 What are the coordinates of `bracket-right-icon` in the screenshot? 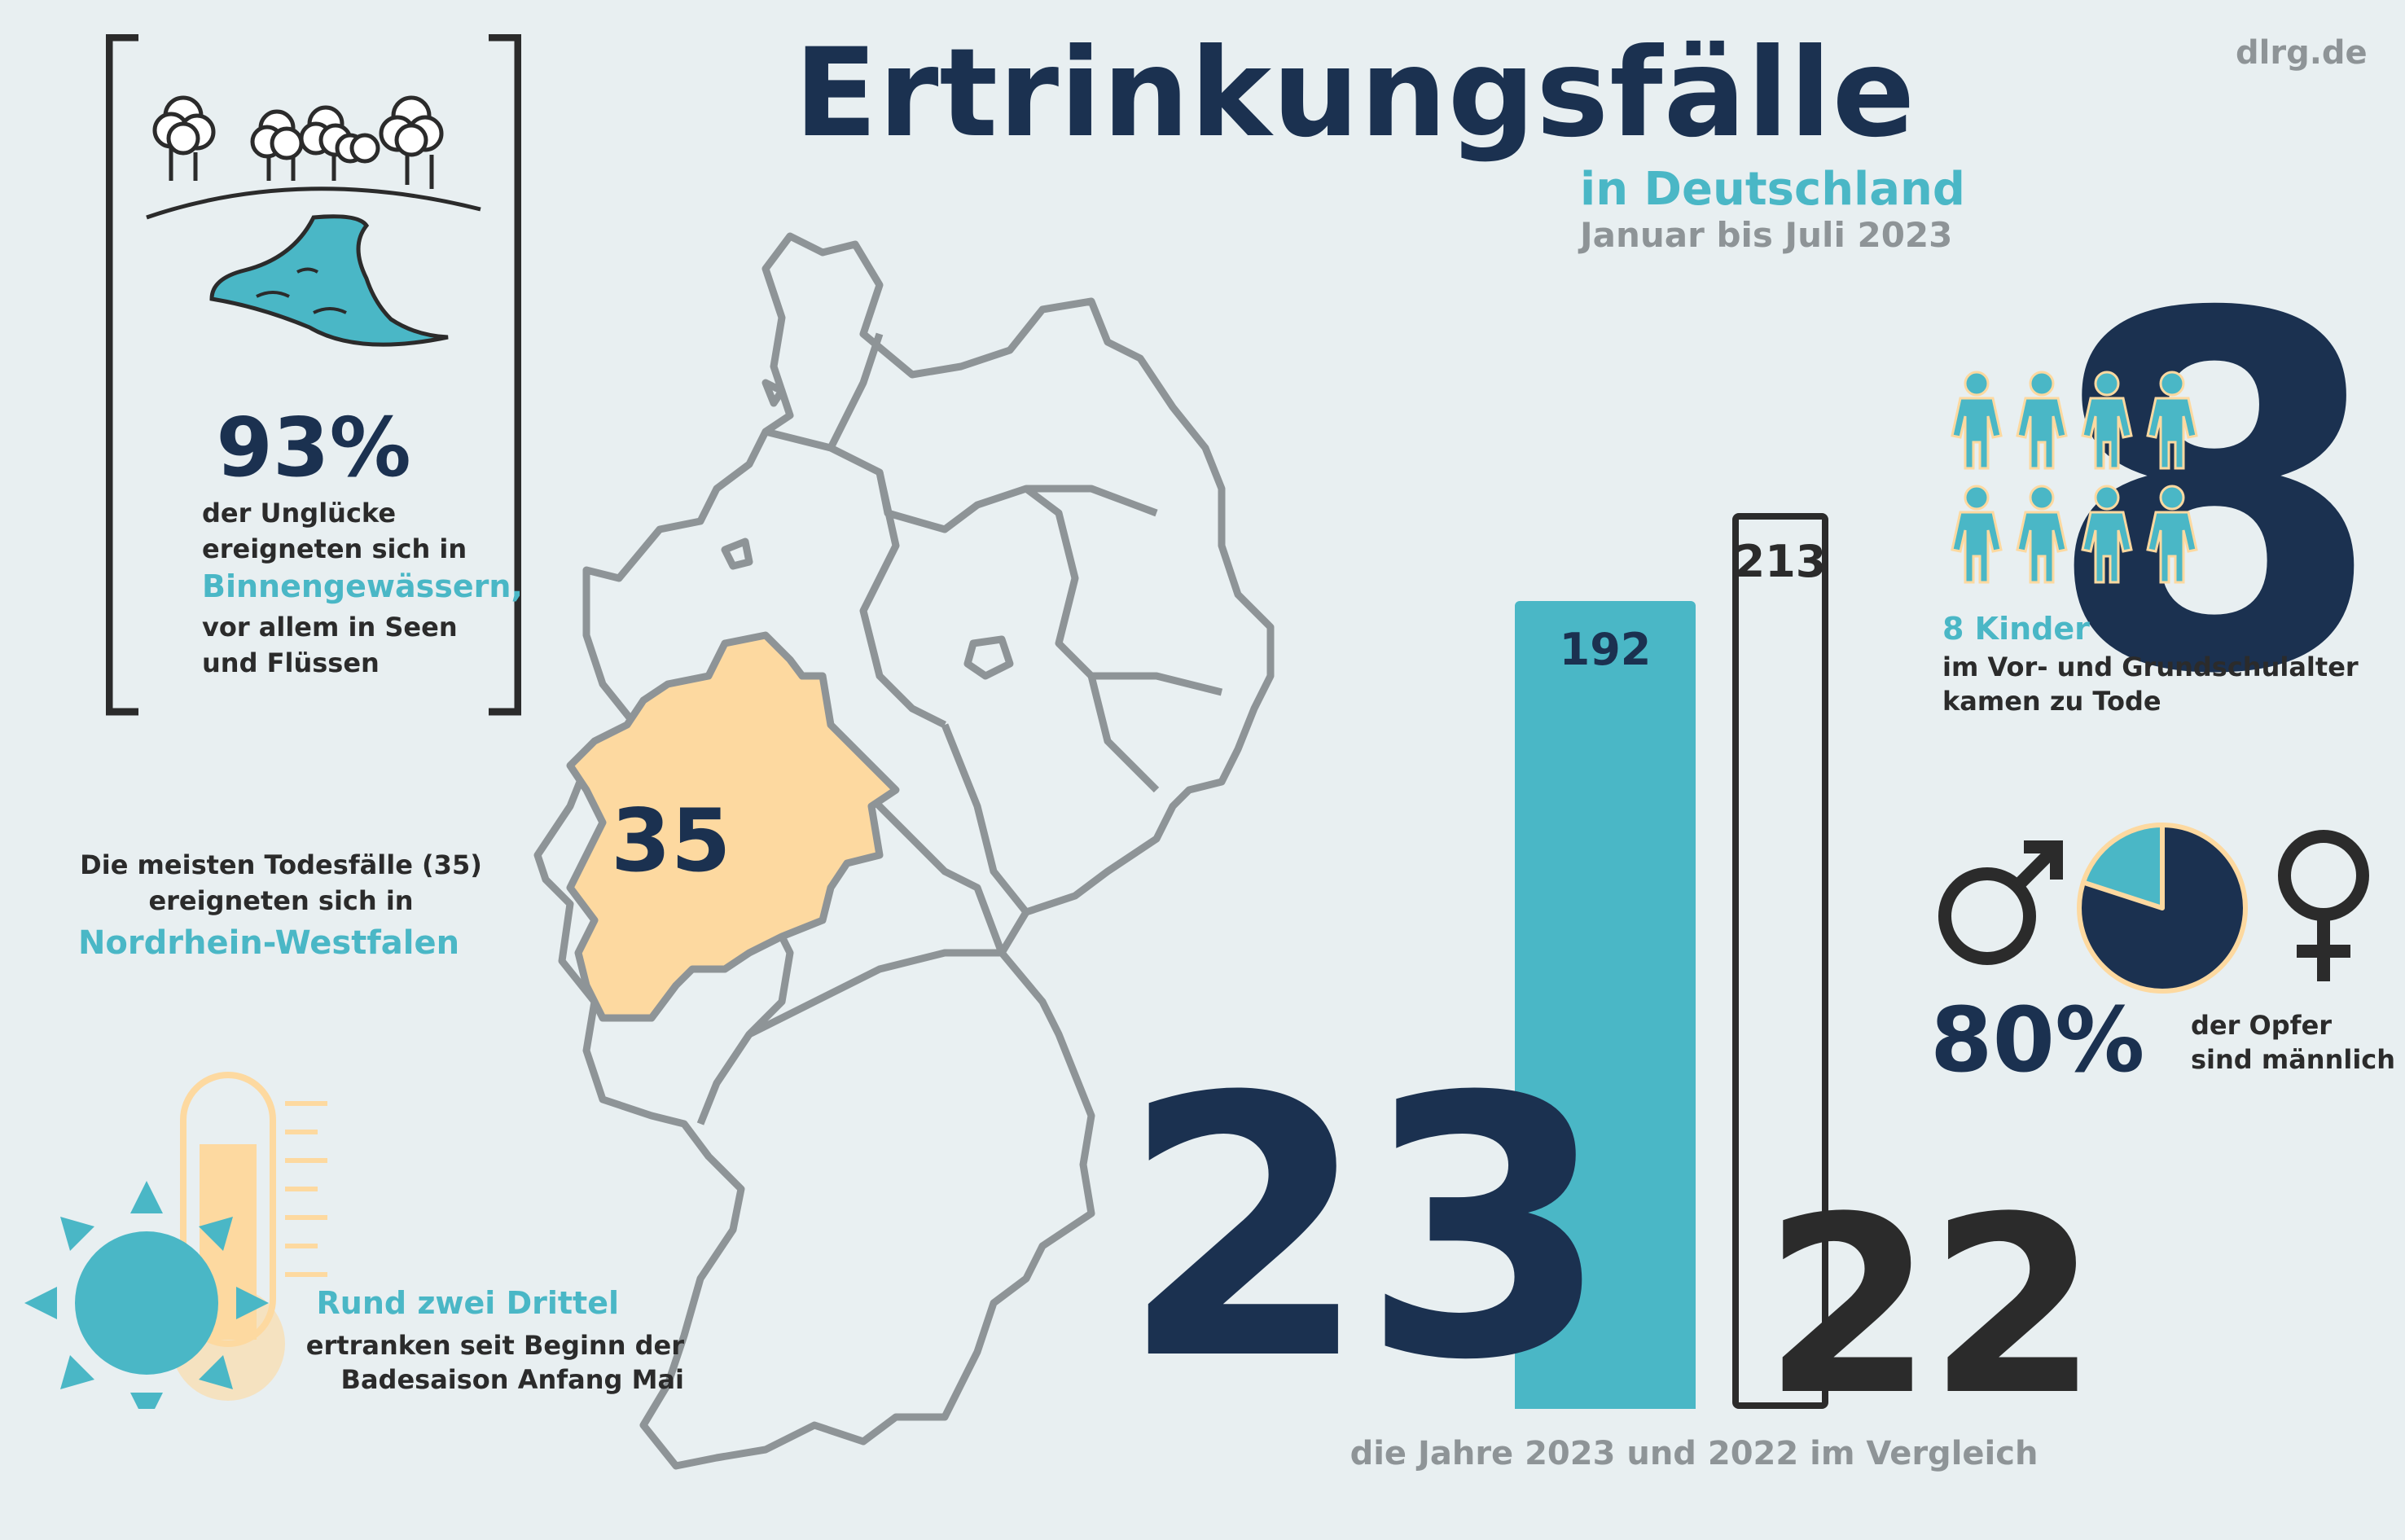 It's located at (505, 375).